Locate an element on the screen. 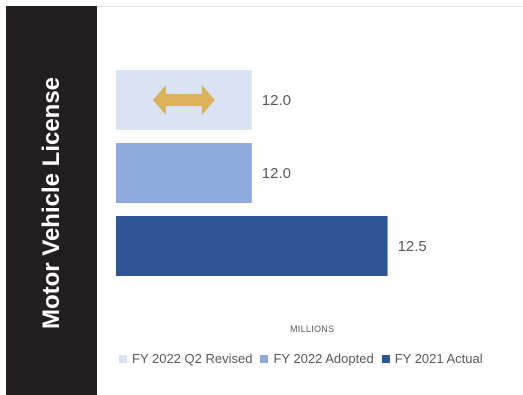 This screenshot has height=395, width=523. legend-item-1: FY 2022 Adopted is located at coordinates (317, 358).